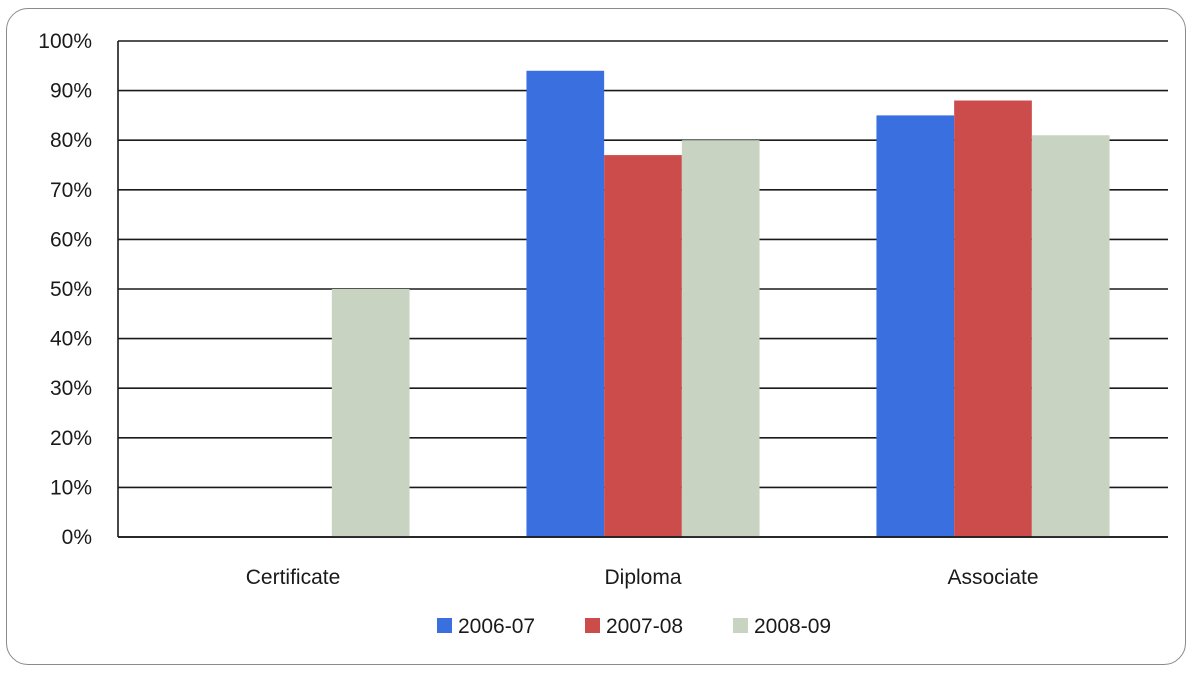 The width and height of the screenshot is (1193, 673). Describe the element at coordinates (65, 41) in the screenshot. I see `y-tick-label: 100%` at that location.